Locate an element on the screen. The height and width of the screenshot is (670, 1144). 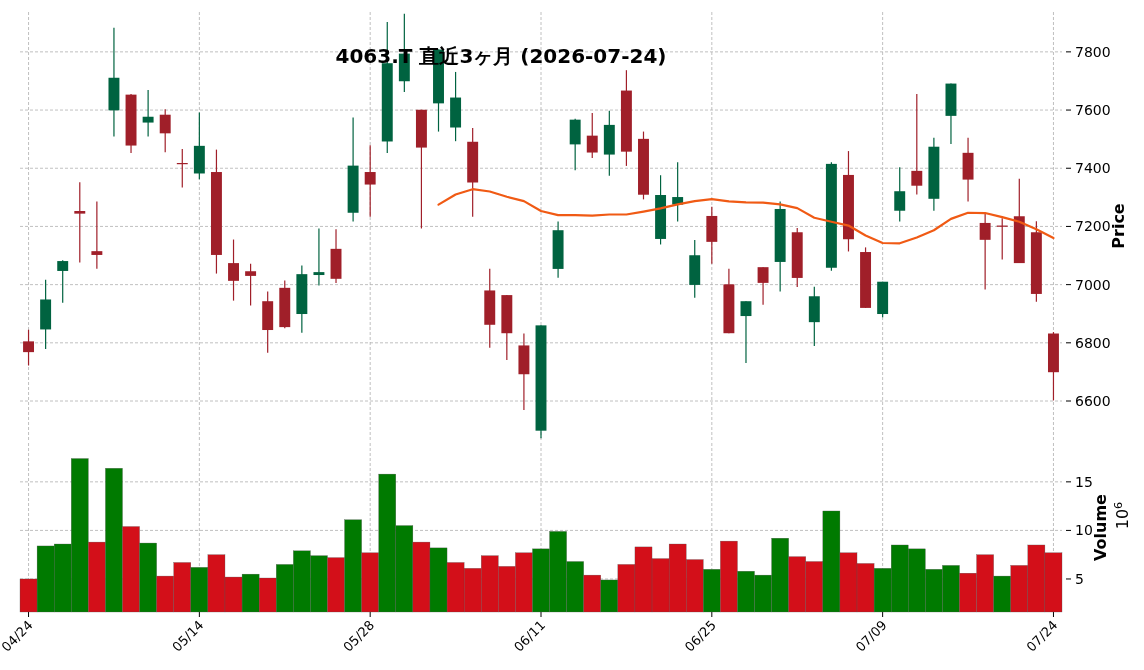
y-axis-title: Volume is located at coordinates (1100, 527).